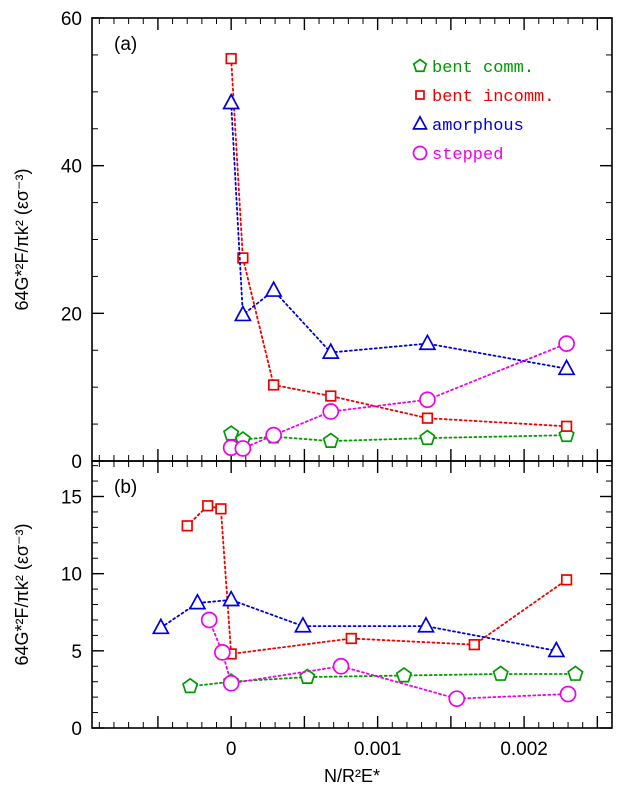 The height and width of the screenshot is (793, 628). What do you see at coordinates (71, 19) in the screenshot?
I see `y-tick-label: 60` at bounding box center [71, 19].